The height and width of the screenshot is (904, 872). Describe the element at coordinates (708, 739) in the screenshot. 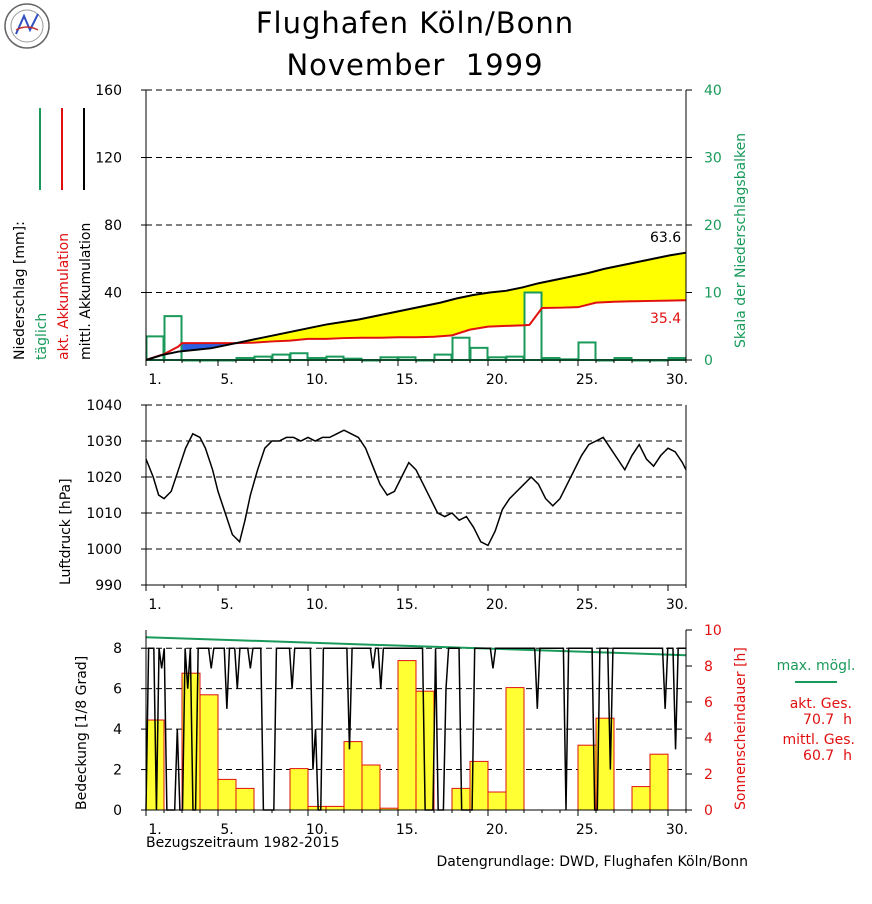

I see `y2-tick-label: 4` at that location.